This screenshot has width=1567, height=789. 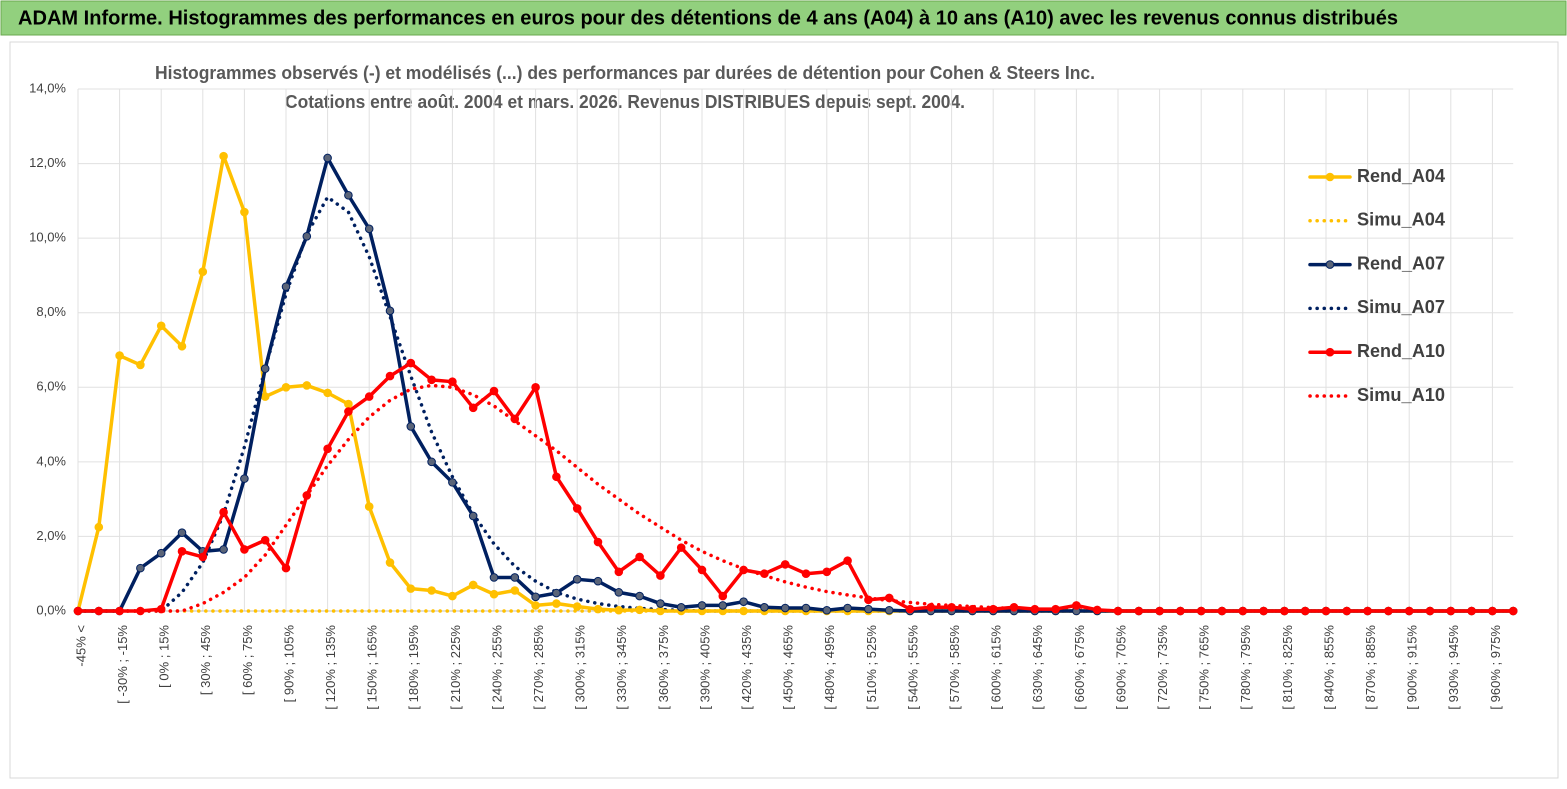 What do you see at coordinates (1412, 667) in the screenshot?
I see `x-tick-label: [ 900% ; 915%` at bounding box center [1412, 667].